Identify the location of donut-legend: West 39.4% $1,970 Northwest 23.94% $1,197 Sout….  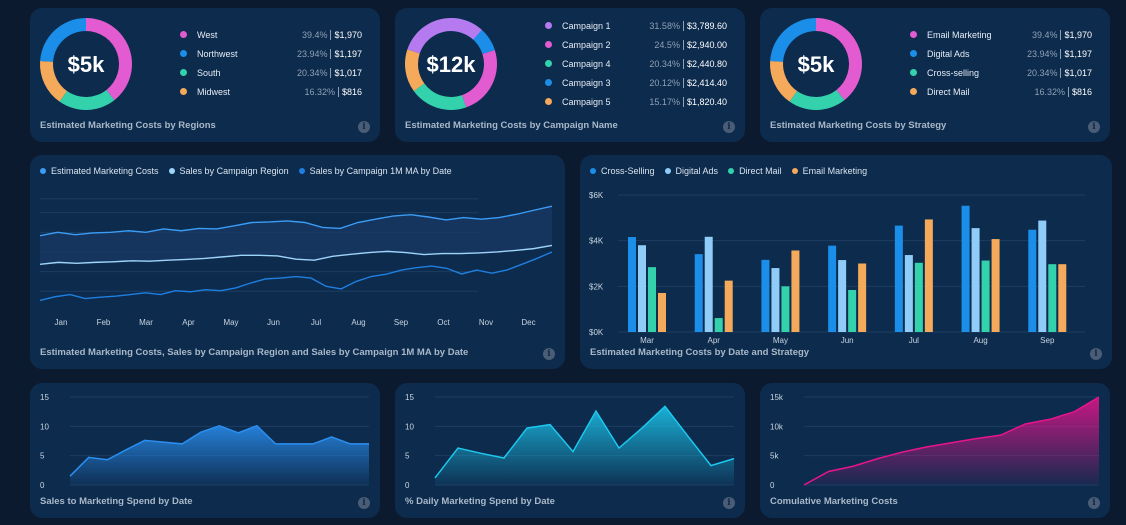
(271, 63).